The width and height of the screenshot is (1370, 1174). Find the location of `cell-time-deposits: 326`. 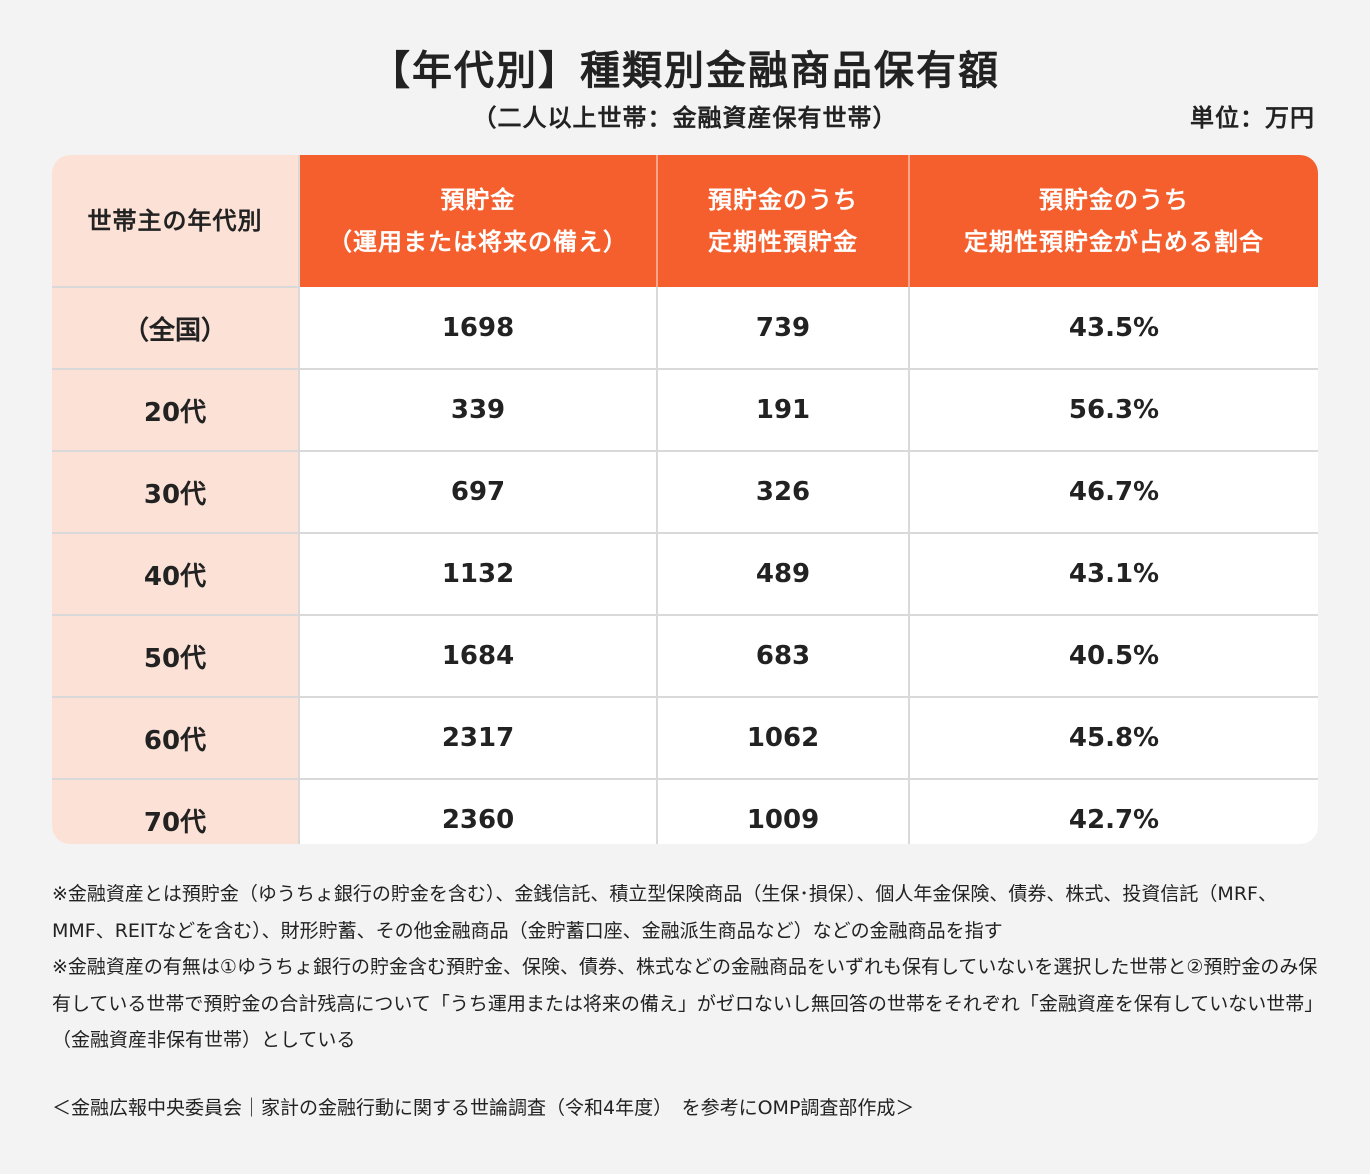

cell-time-deposits: 326 is located at coordinates (783, 492).